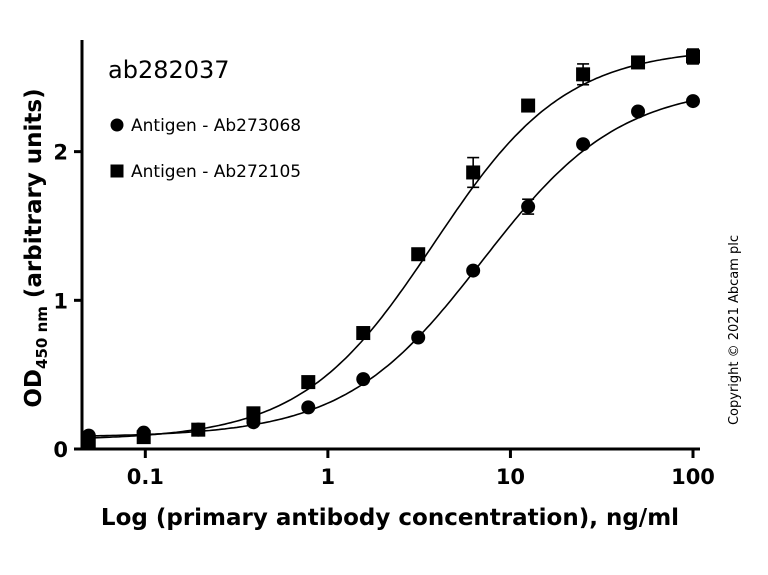 Image resolution: width=768 pixels, height=575 pixels. I want to click on y-tick-label: 1, so click(60, 301).